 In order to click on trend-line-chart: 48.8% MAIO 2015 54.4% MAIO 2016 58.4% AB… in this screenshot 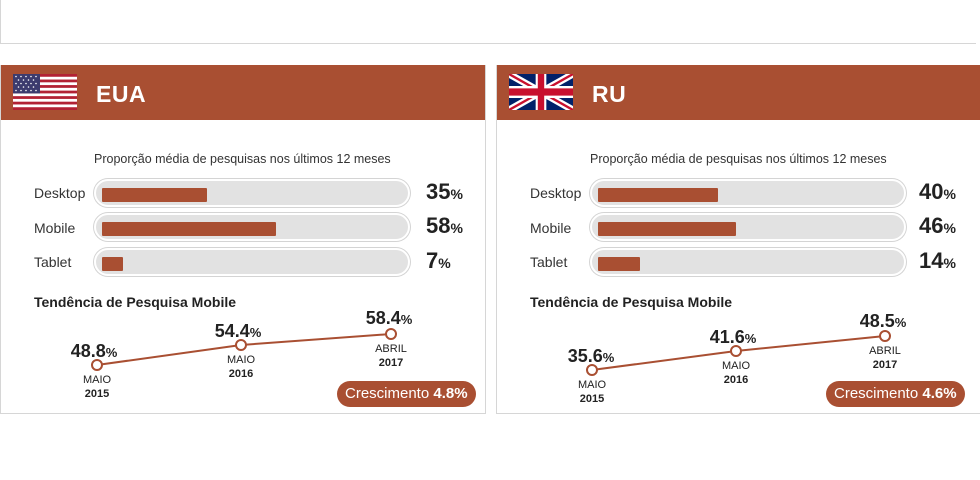, I will do `click(242, 354)`.